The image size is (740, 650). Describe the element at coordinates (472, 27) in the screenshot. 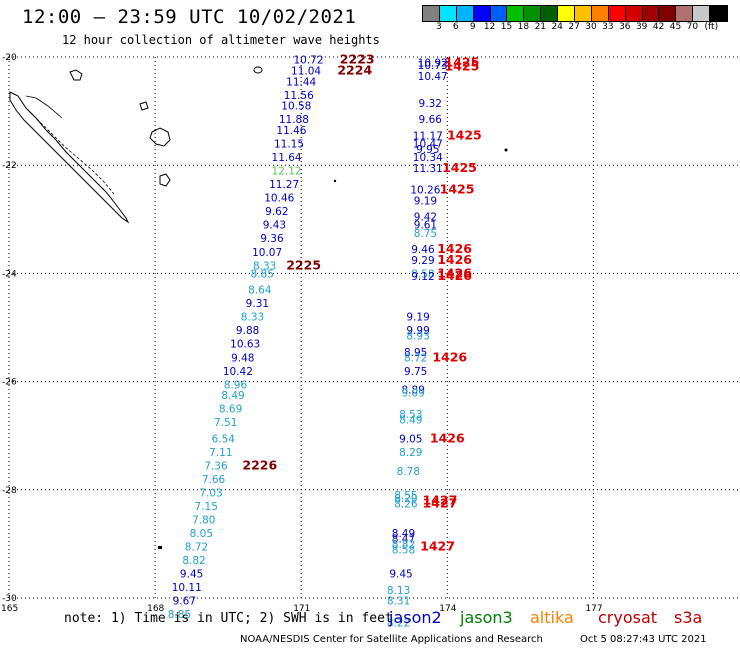

I see `colorbar-label: 9` at that location.